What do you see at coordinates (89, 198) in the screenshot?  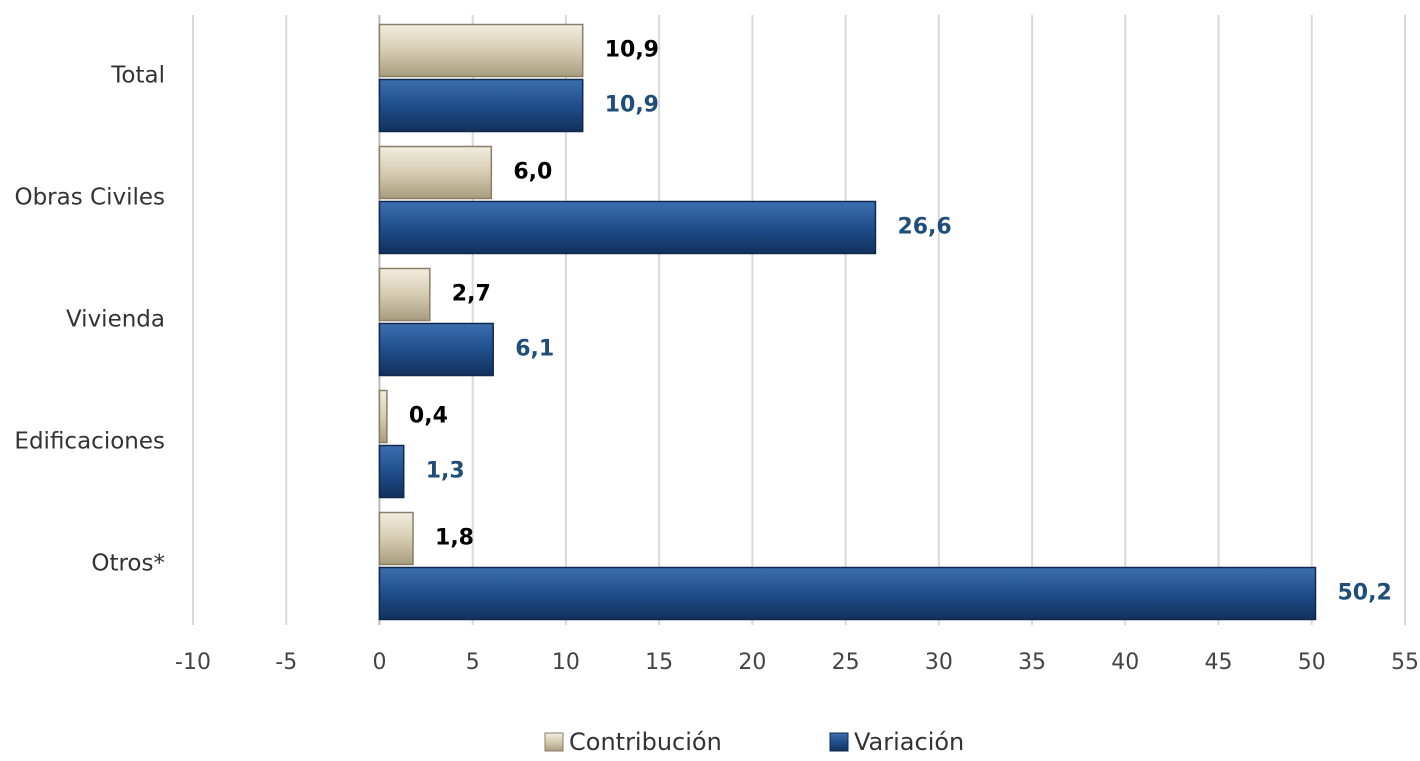 I see `category-label: Obras Civiles` at bounding box center [89, 198].